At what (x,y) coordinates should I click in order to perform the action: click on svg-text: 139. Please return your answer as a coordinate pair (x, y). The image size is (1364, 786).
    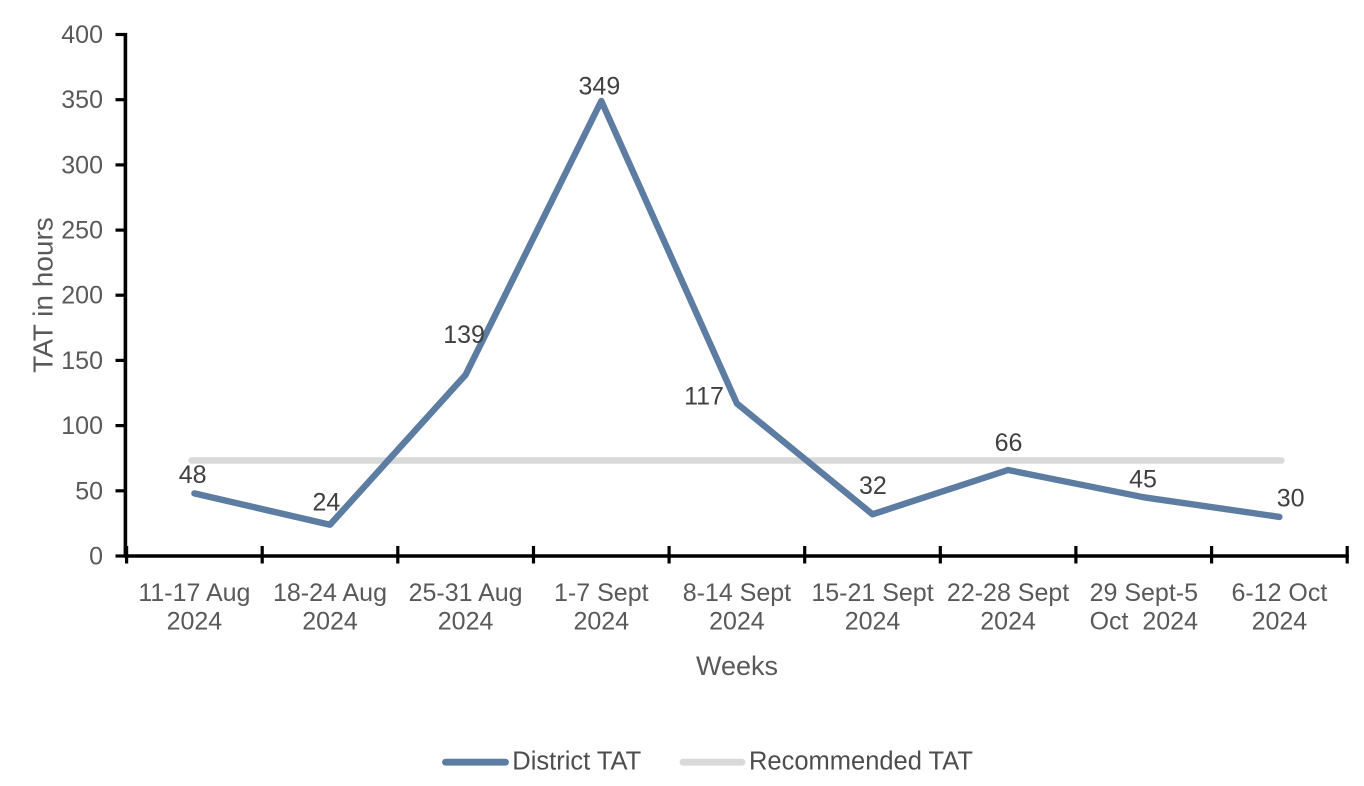
    Looking at the image, I should click on (464, 335).